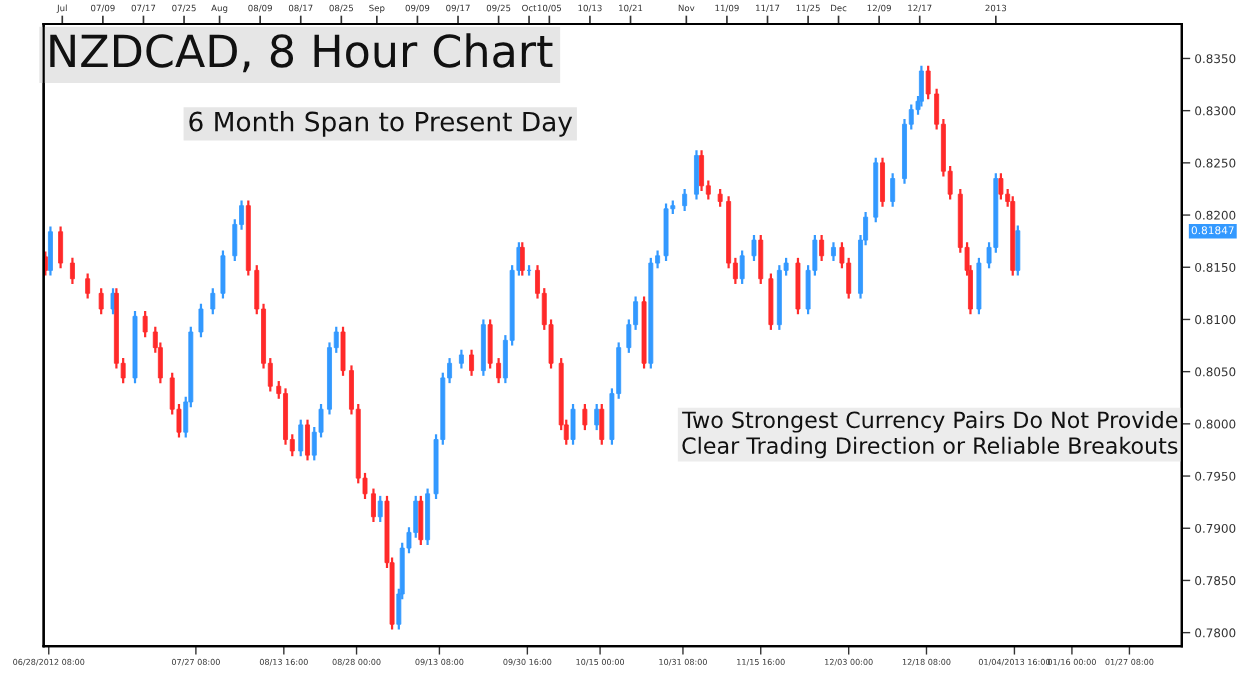 The height and width of the screenshot is (686, 1248). Describe the element at coordinates (930, 435) in the screenshot. I see `annotation: Two Strongest Currency Pairs Do Not Provide Clear Trading Direction or Reliable Breakouts` at that location.